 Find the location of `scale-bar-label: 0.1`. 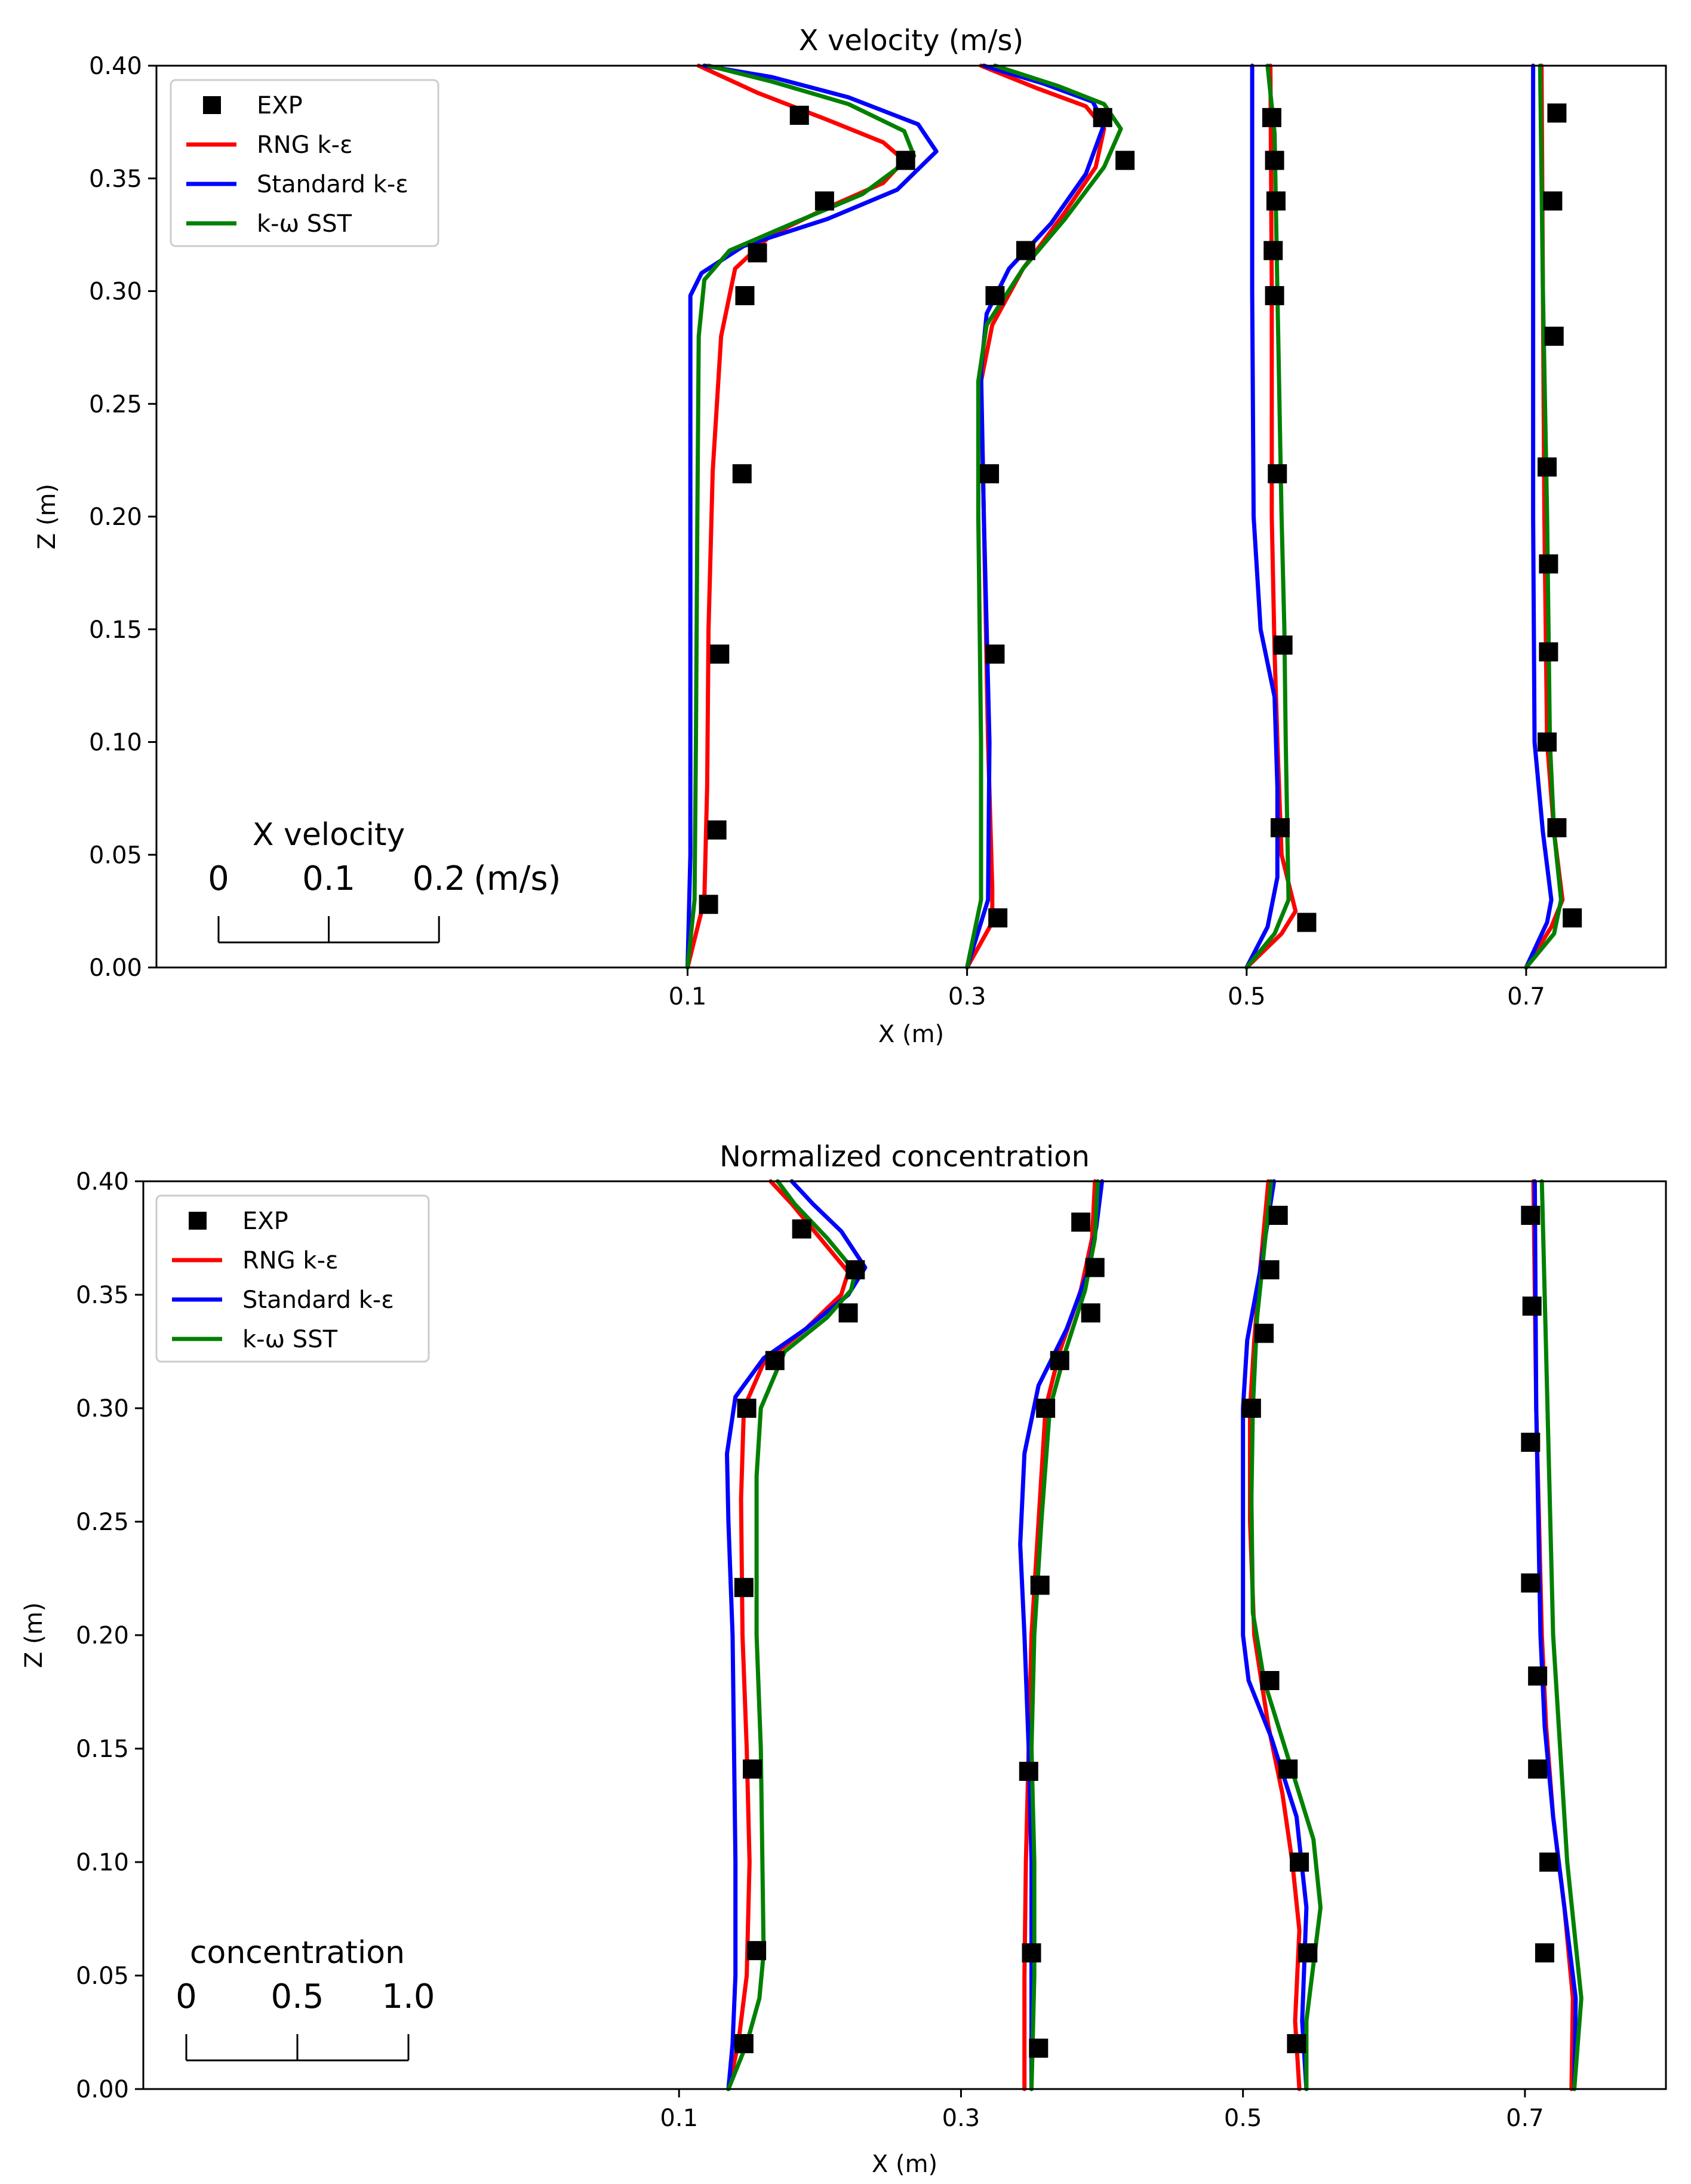

scale-bar-label: 0.1 is located at coordinates (328, 878).